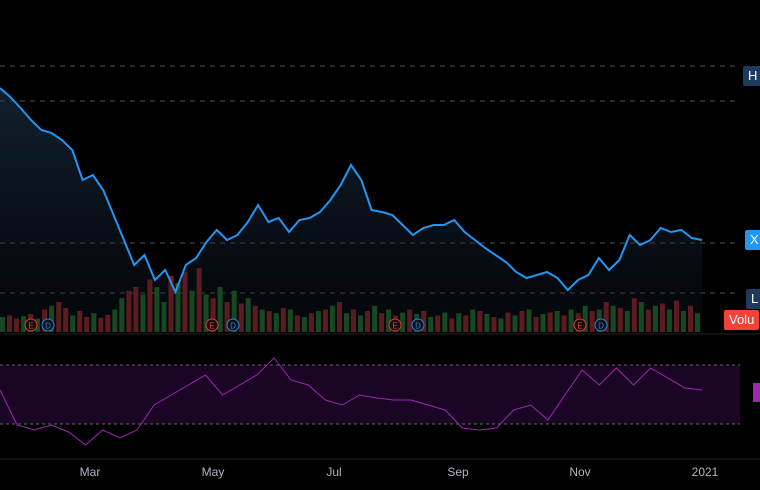 The image size is (760, 490). What do you see at coordinates (753, 299) in the screenshot?
I see `low-tag: L` at bounding box center [753, 299].